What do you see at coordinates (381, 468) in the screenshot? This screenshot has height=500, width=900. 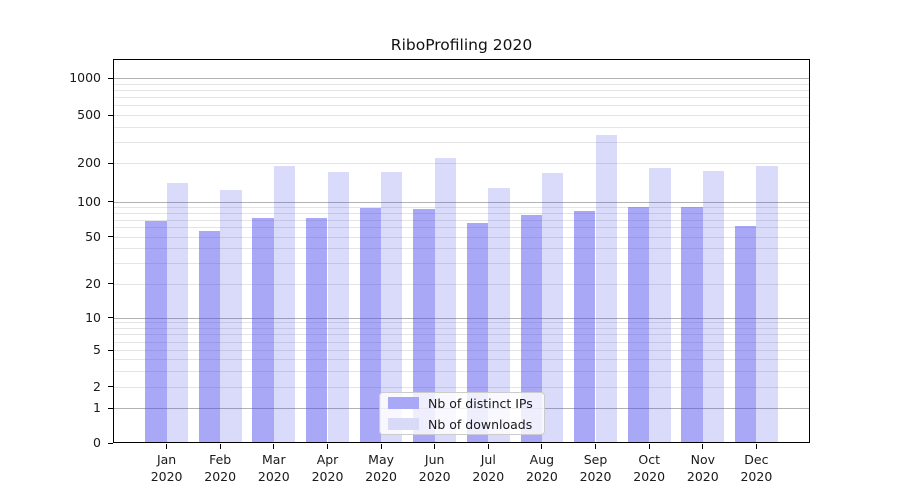 I see `x-tick-label-may-2020: May 2020` at bounding box center [381, 468].